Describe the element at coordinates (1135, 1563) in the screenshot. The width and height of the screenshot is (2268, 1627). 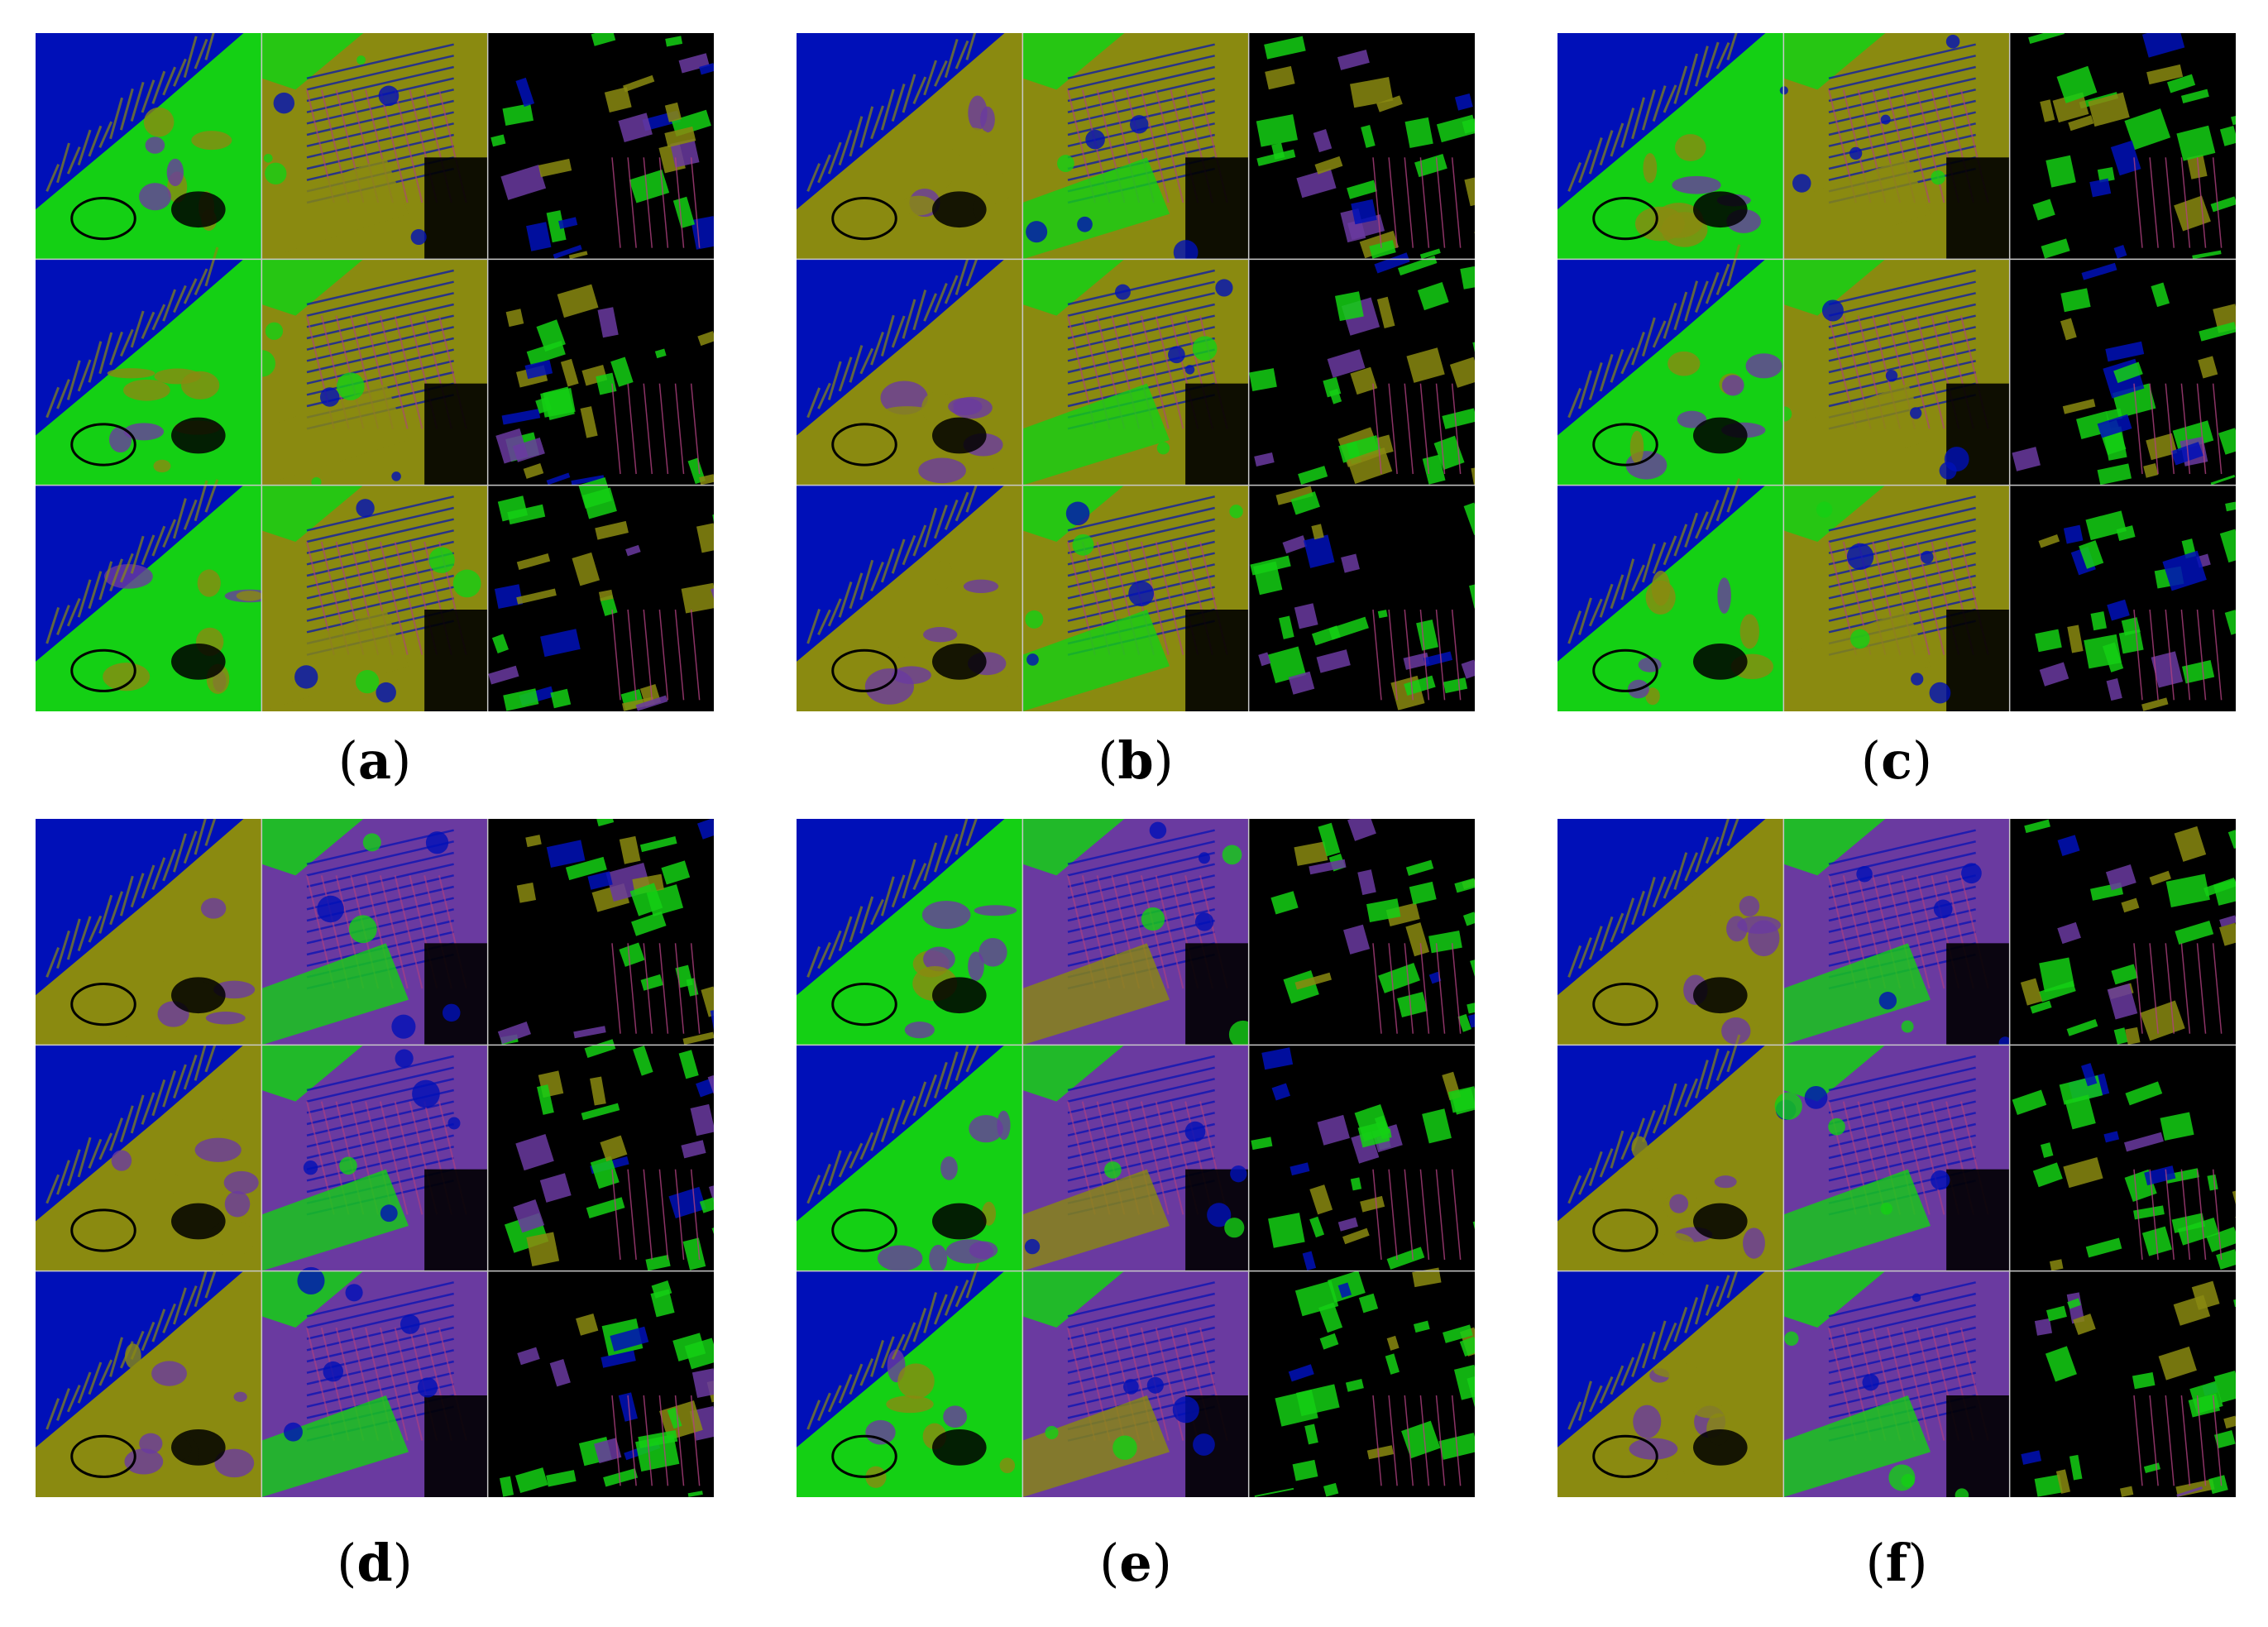
I see `panel-e-caption: (e)` at that location.